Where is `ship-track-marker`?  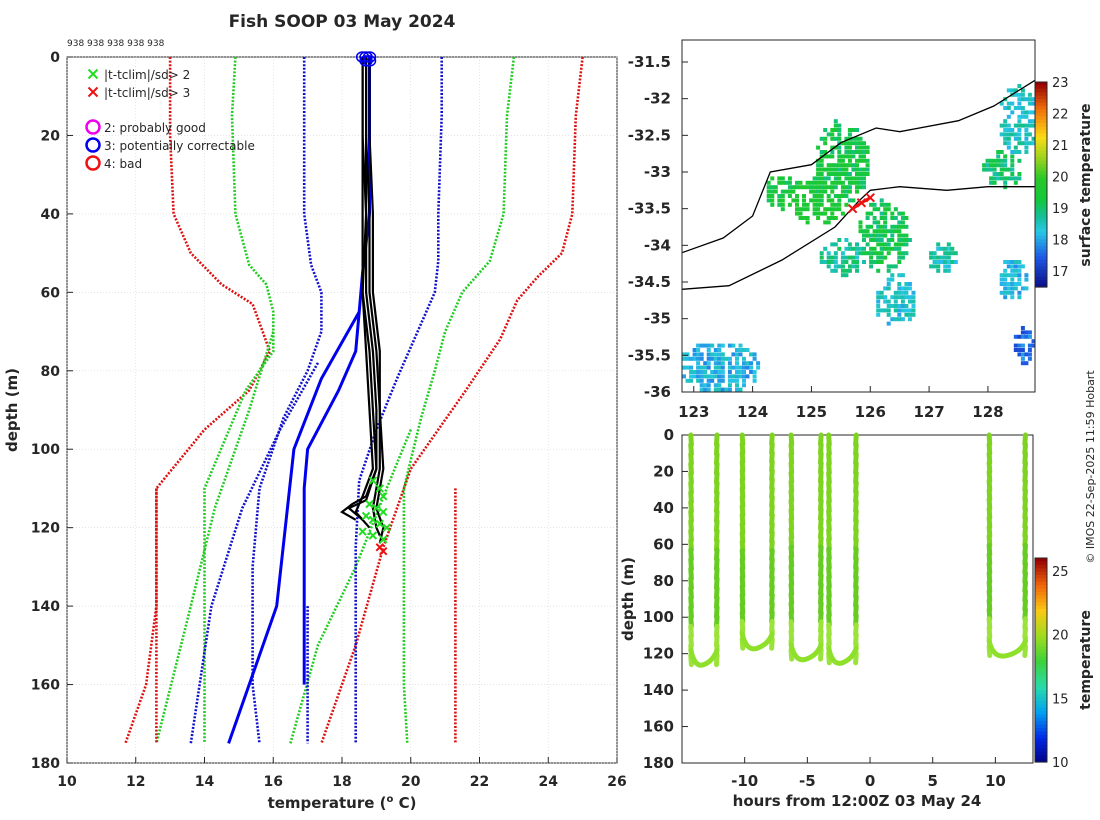 ship-track-marker is located at coordinates (861, 203).